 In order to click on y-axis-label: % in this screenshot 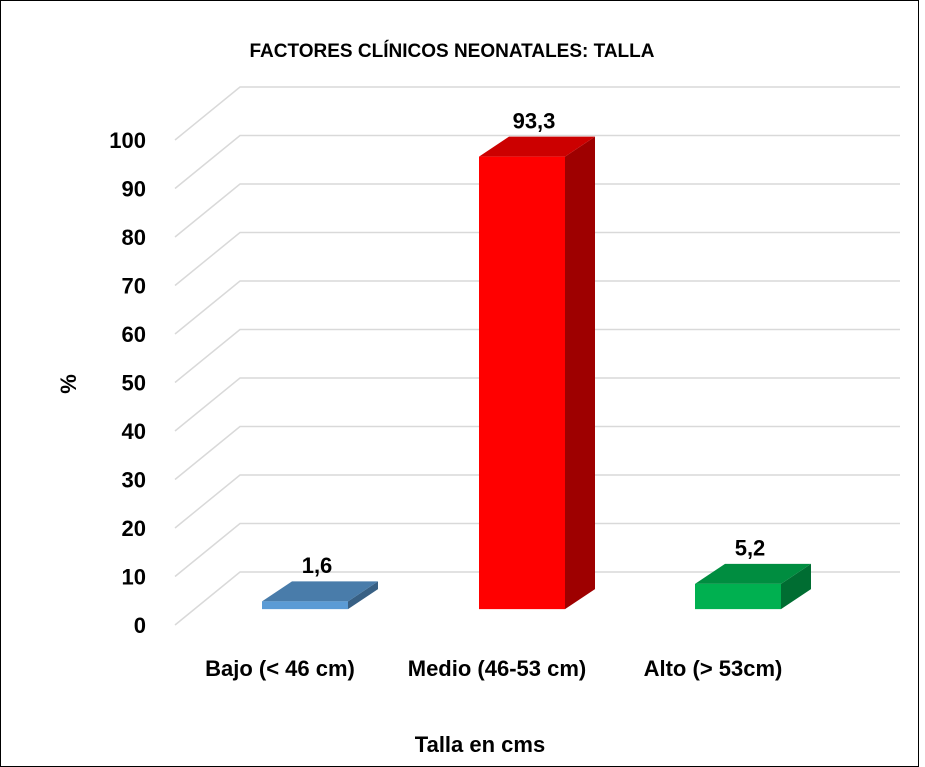, I will do `click(68, 384)`.